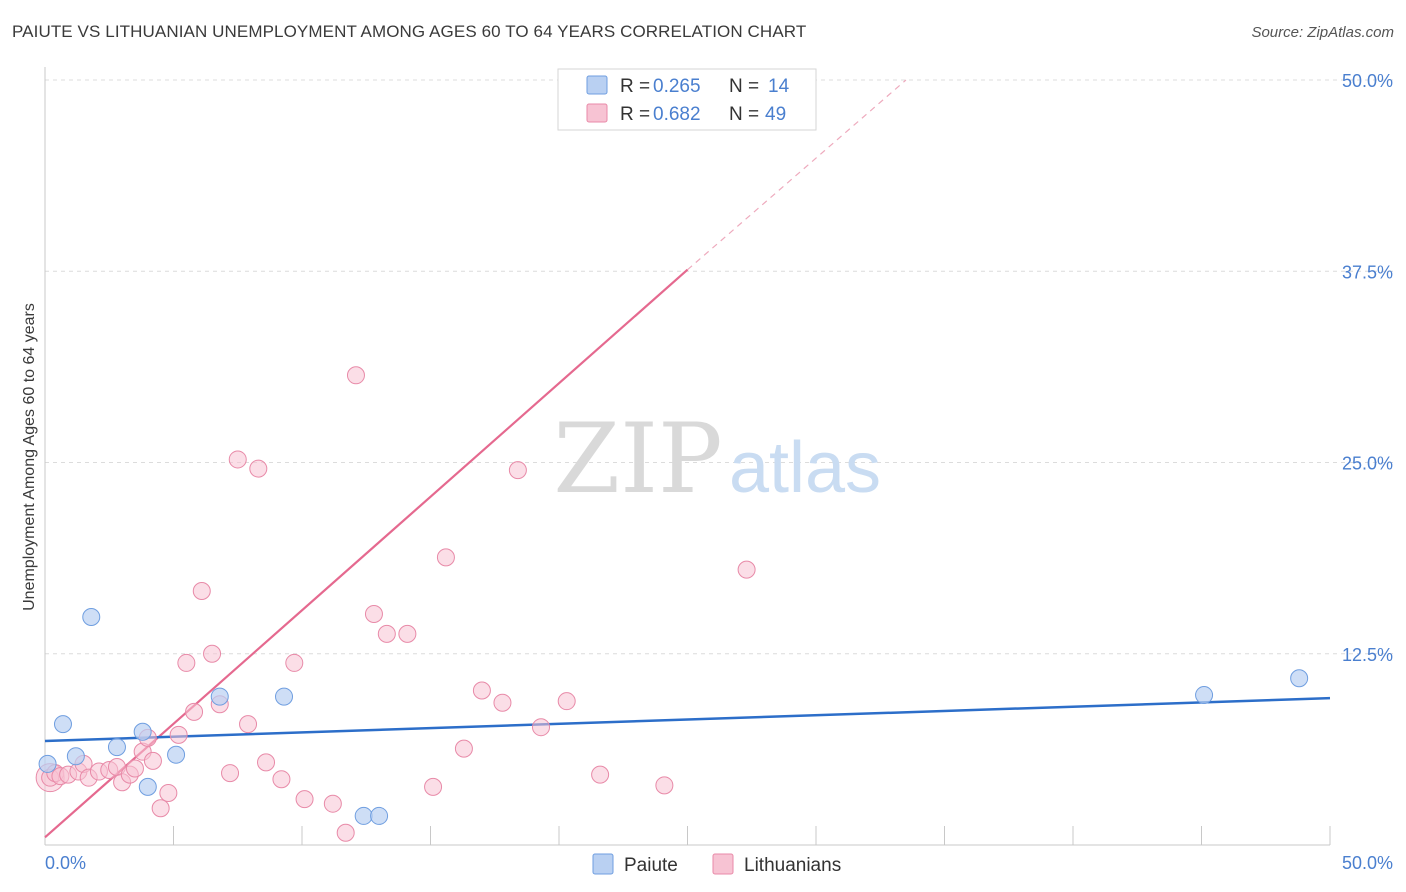  Describe the element at coordinates (603, 864) in the screenshot. I see `bottom-legend-paiute-swatch` at that location.